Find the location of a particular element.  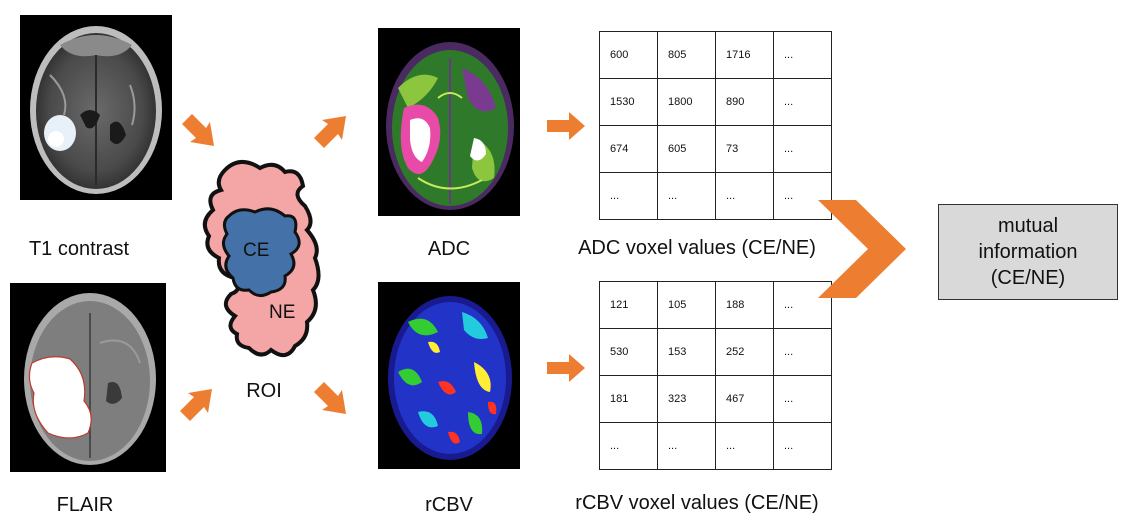

t1-contrast-label: T1 contrast is located at coordinates (79, 249).